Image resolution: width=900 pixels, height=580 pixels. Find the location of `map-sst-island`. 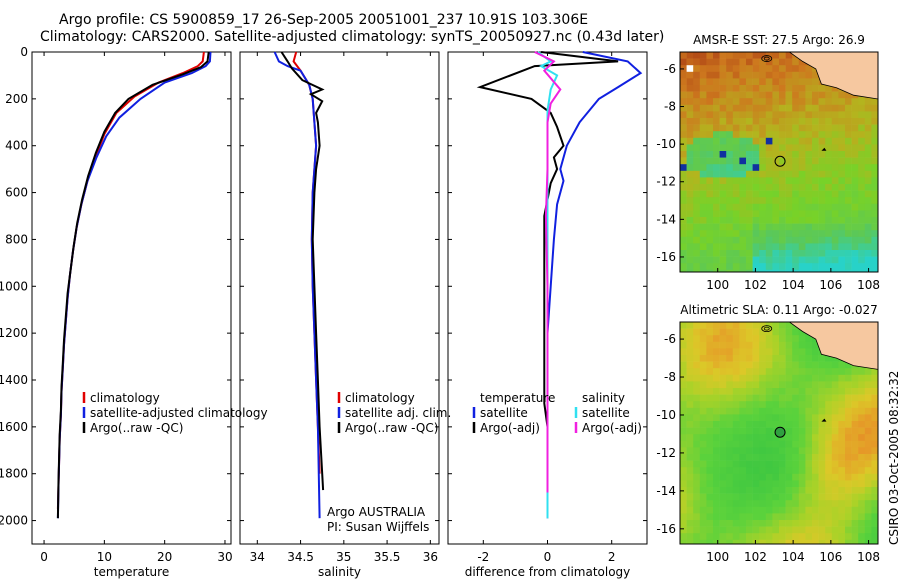

map-sst-island is located at coordinates (824, 149).